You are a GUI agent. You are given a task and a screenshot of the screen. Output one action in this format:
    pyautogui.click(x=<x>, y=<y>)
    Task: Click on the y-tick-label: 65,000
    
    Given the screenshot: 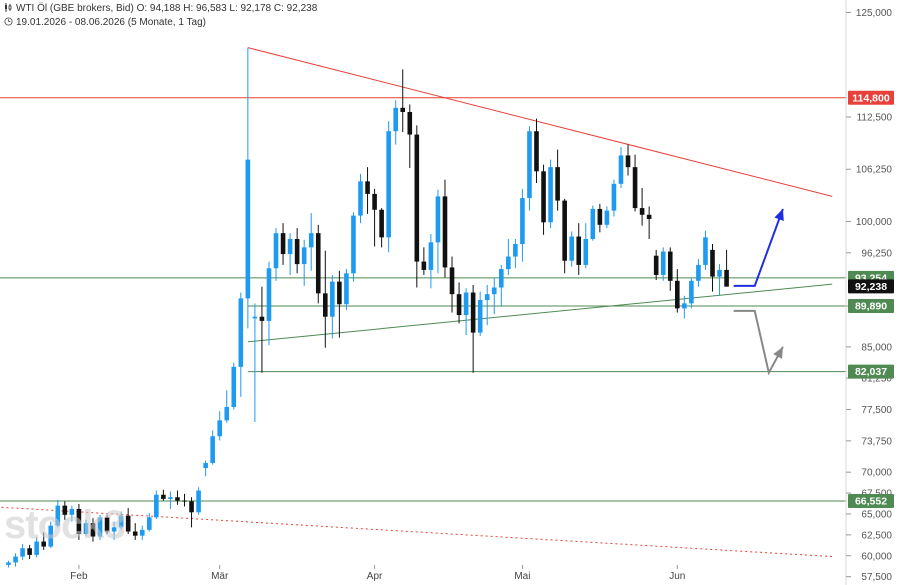 What is the action you would take?
    pyautogui.click(x=876, y=514)
    